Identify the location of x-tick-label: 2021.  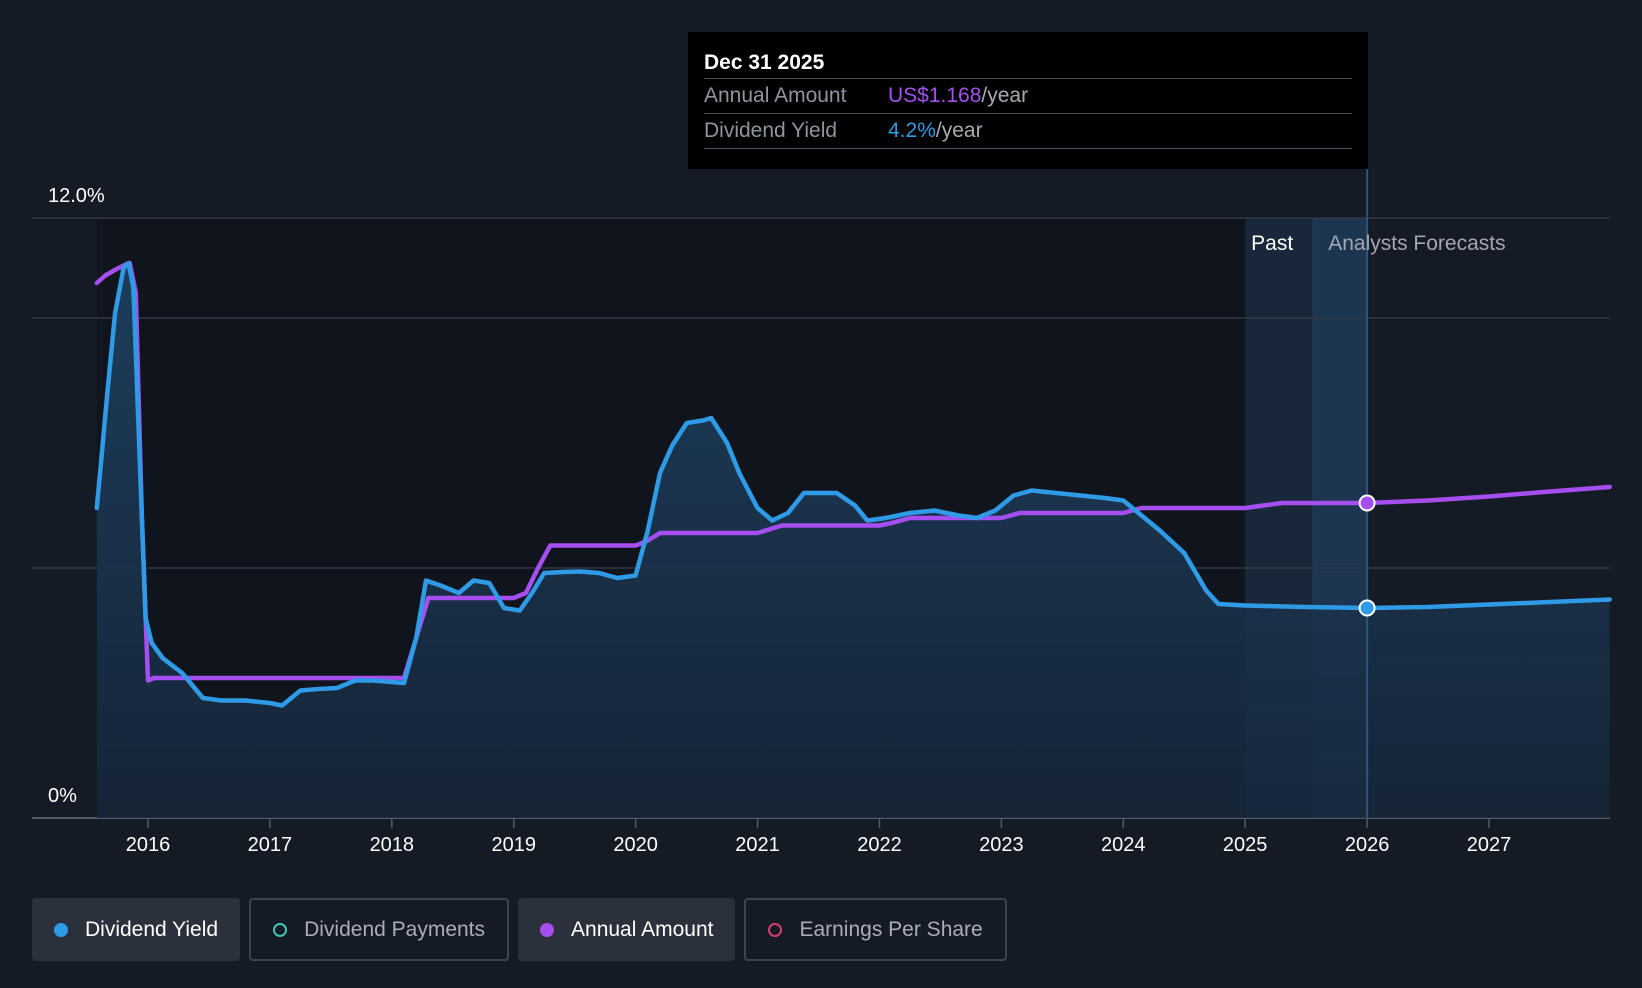
(757, 845).